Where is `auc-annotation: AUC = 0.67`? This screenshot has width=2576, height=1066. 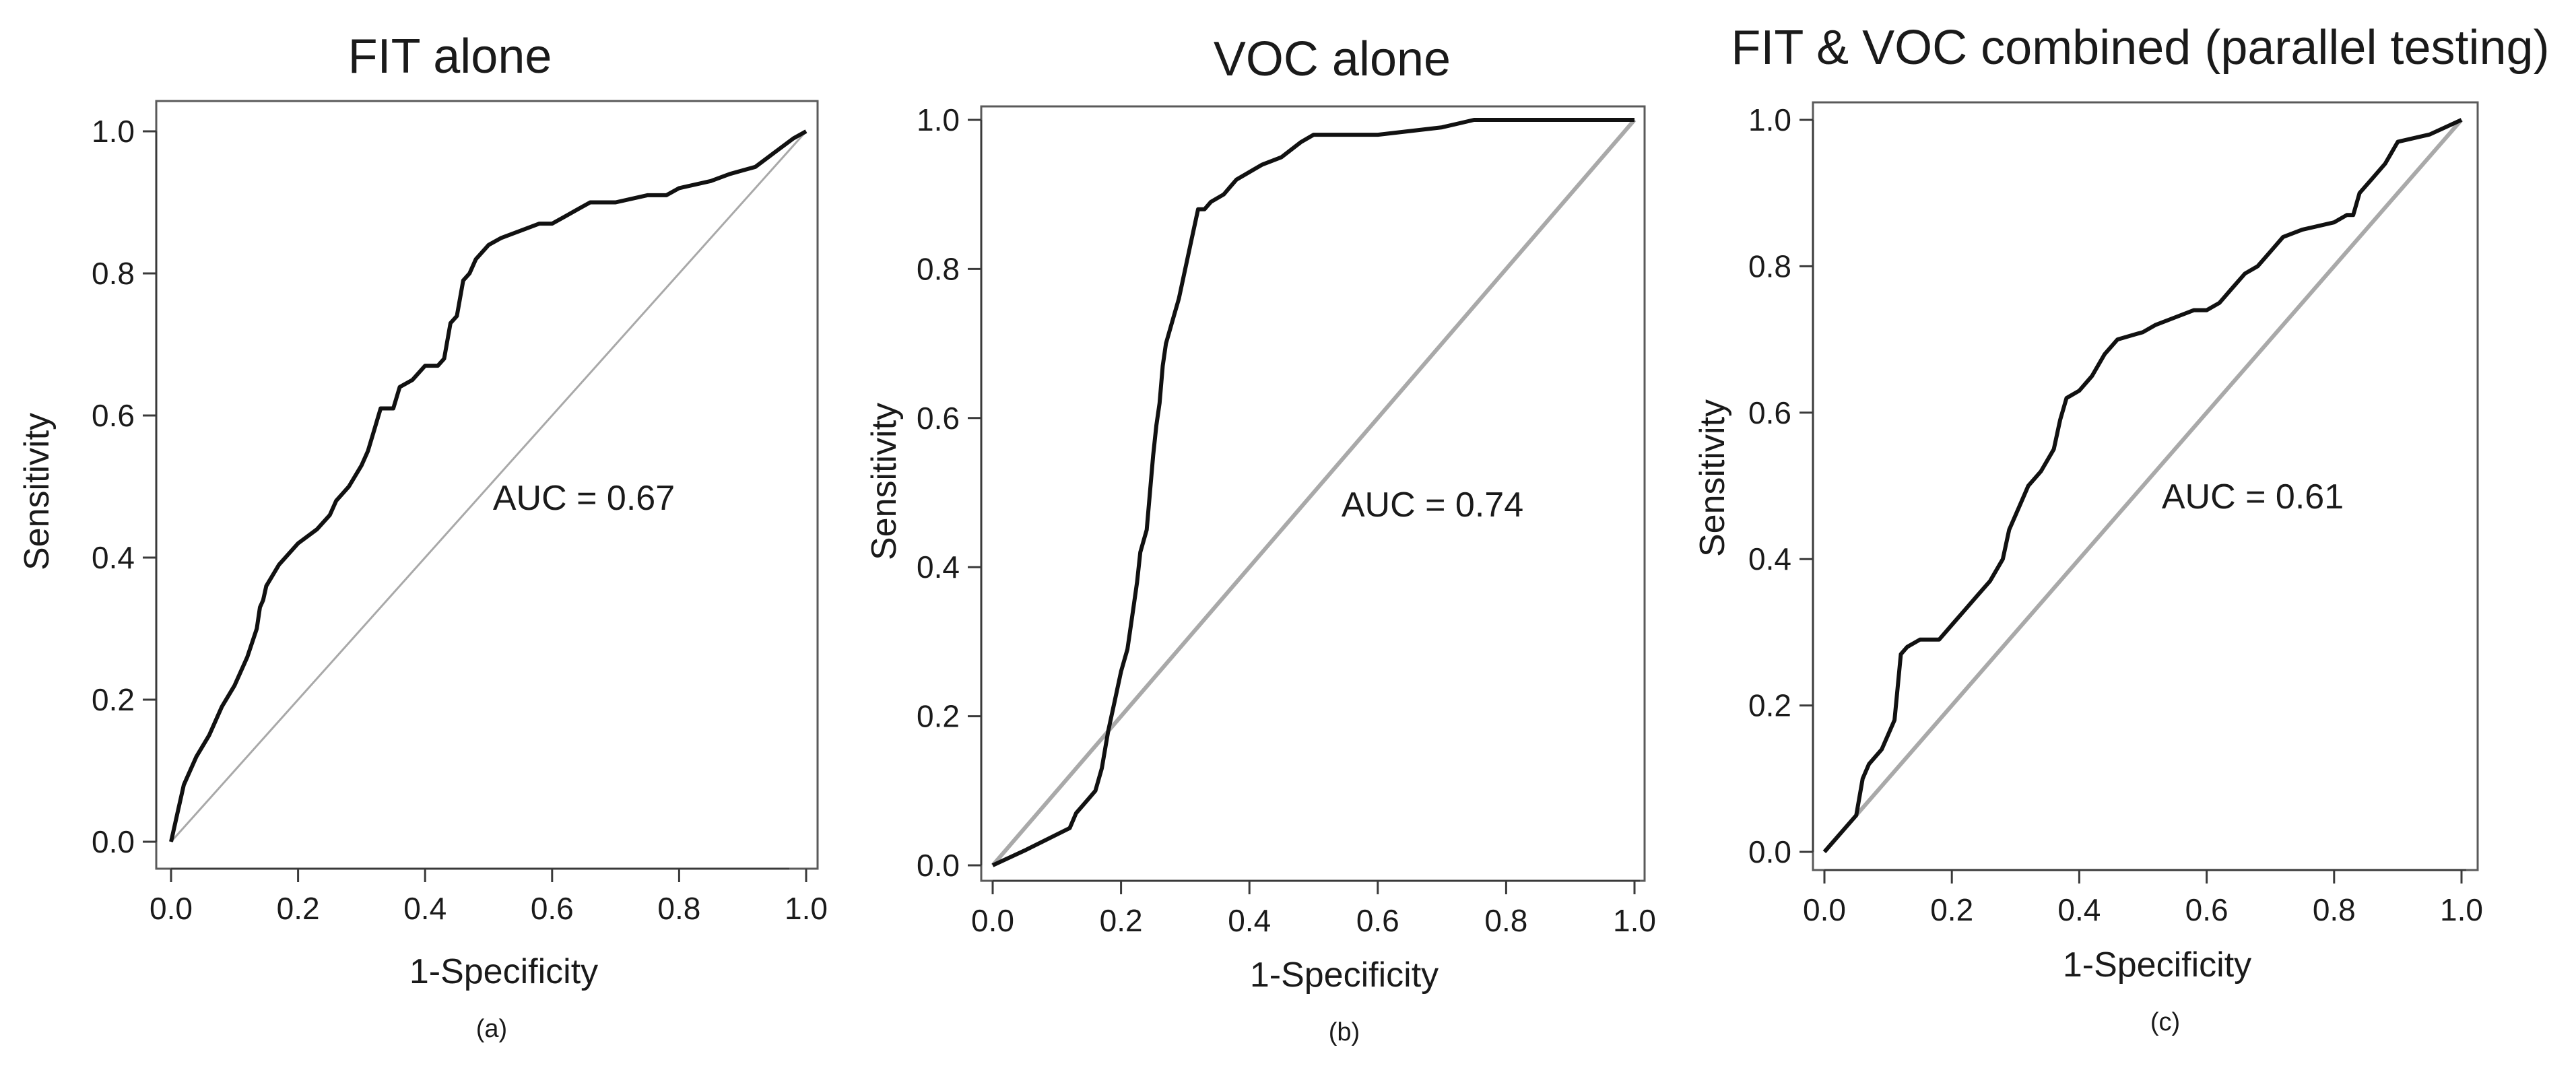
auc-annotation: AUC = 0.67 is located at coordinates (584, 498).